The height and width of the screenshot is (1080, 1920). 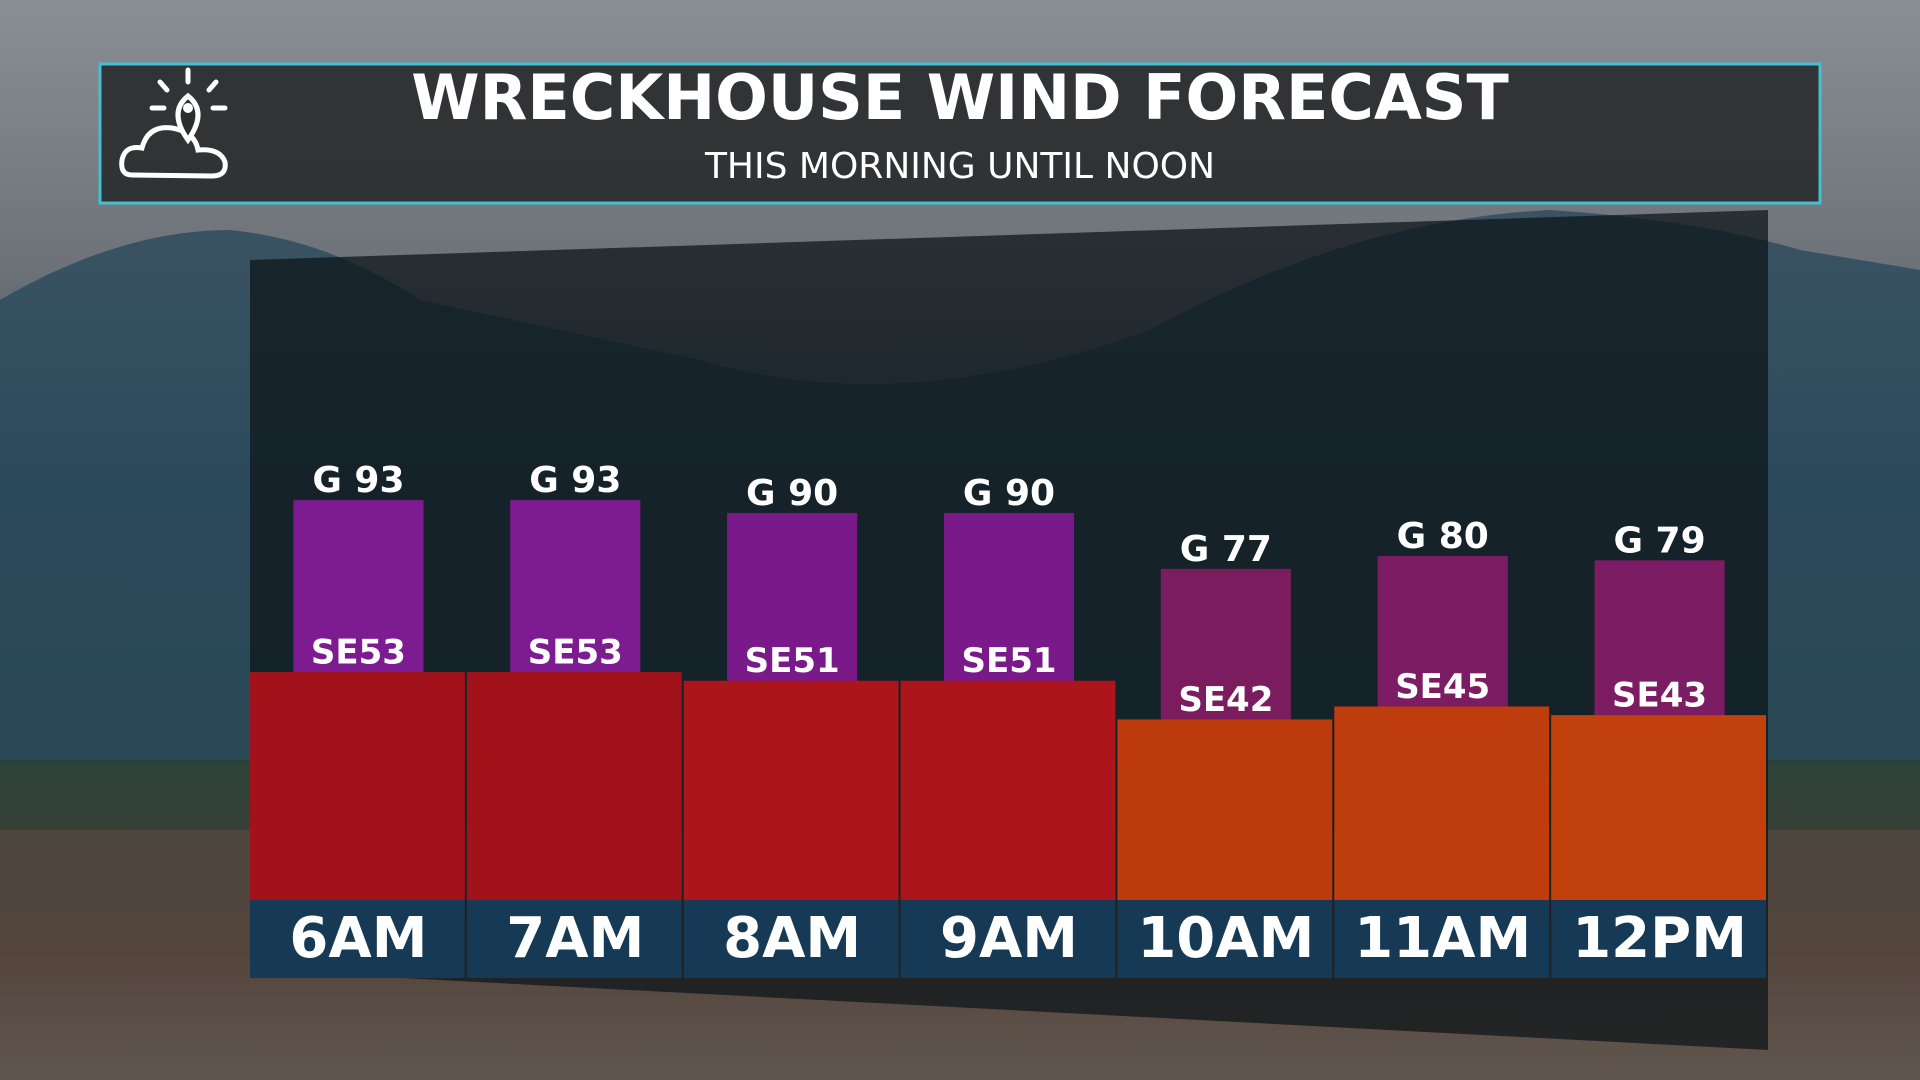 I want to click on title-banner, so click(x=960, y=133).